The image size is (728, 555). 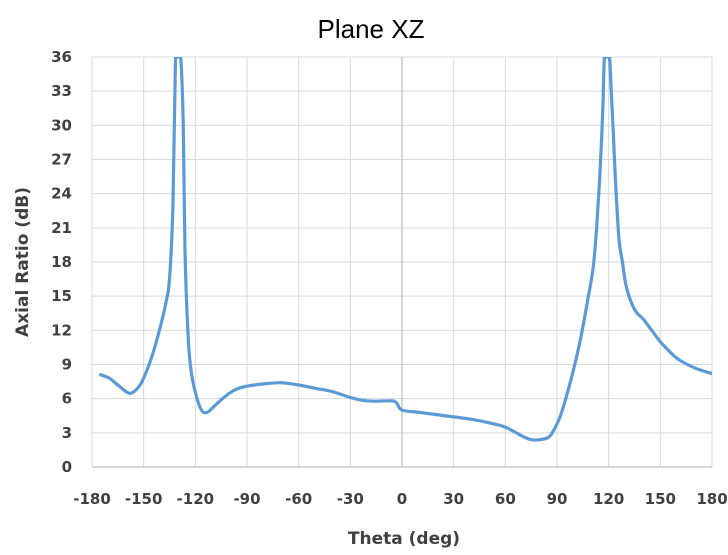 What do you see at coordinates (61, 57) in the screenshot?
I see `y-tick-label: 36` at bounding box center [61, 57].